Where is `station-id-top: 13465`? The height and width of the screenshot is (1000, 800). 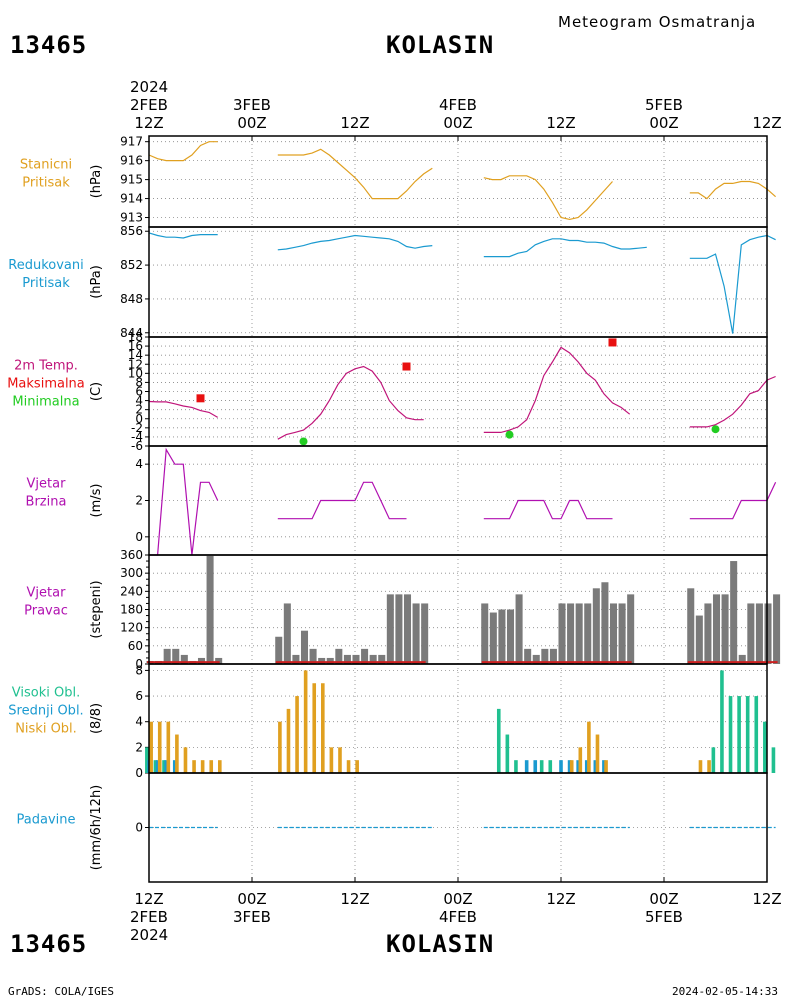
station-id-top: 13465 is located at coordinates (49, 45).